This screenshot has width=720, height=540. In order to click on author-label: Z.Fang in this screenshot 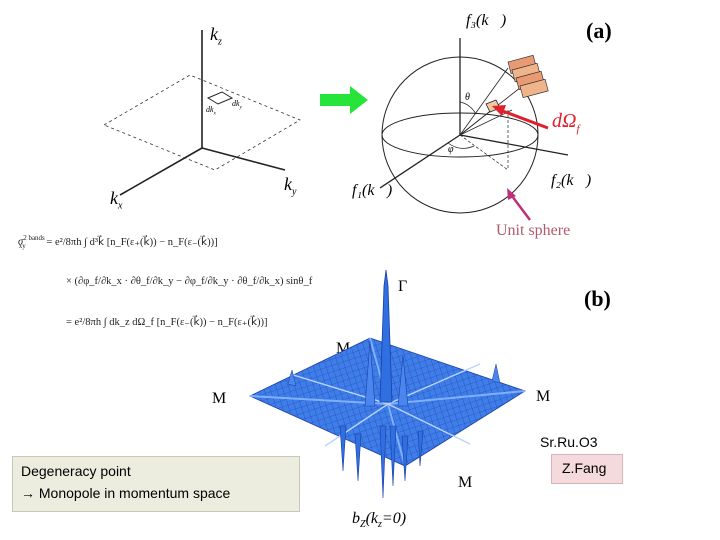, I will do `click(584, 468)`.